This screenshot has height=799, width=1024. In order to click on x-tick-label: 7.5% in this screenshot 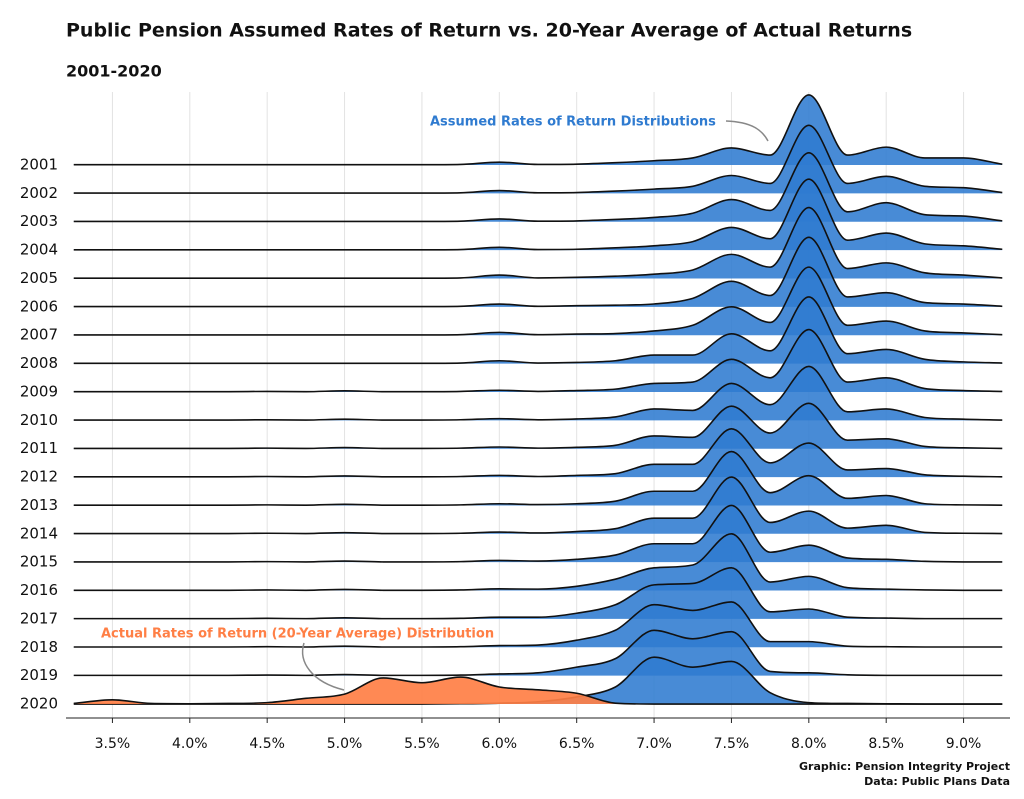, I will do `click(732, 744)`.